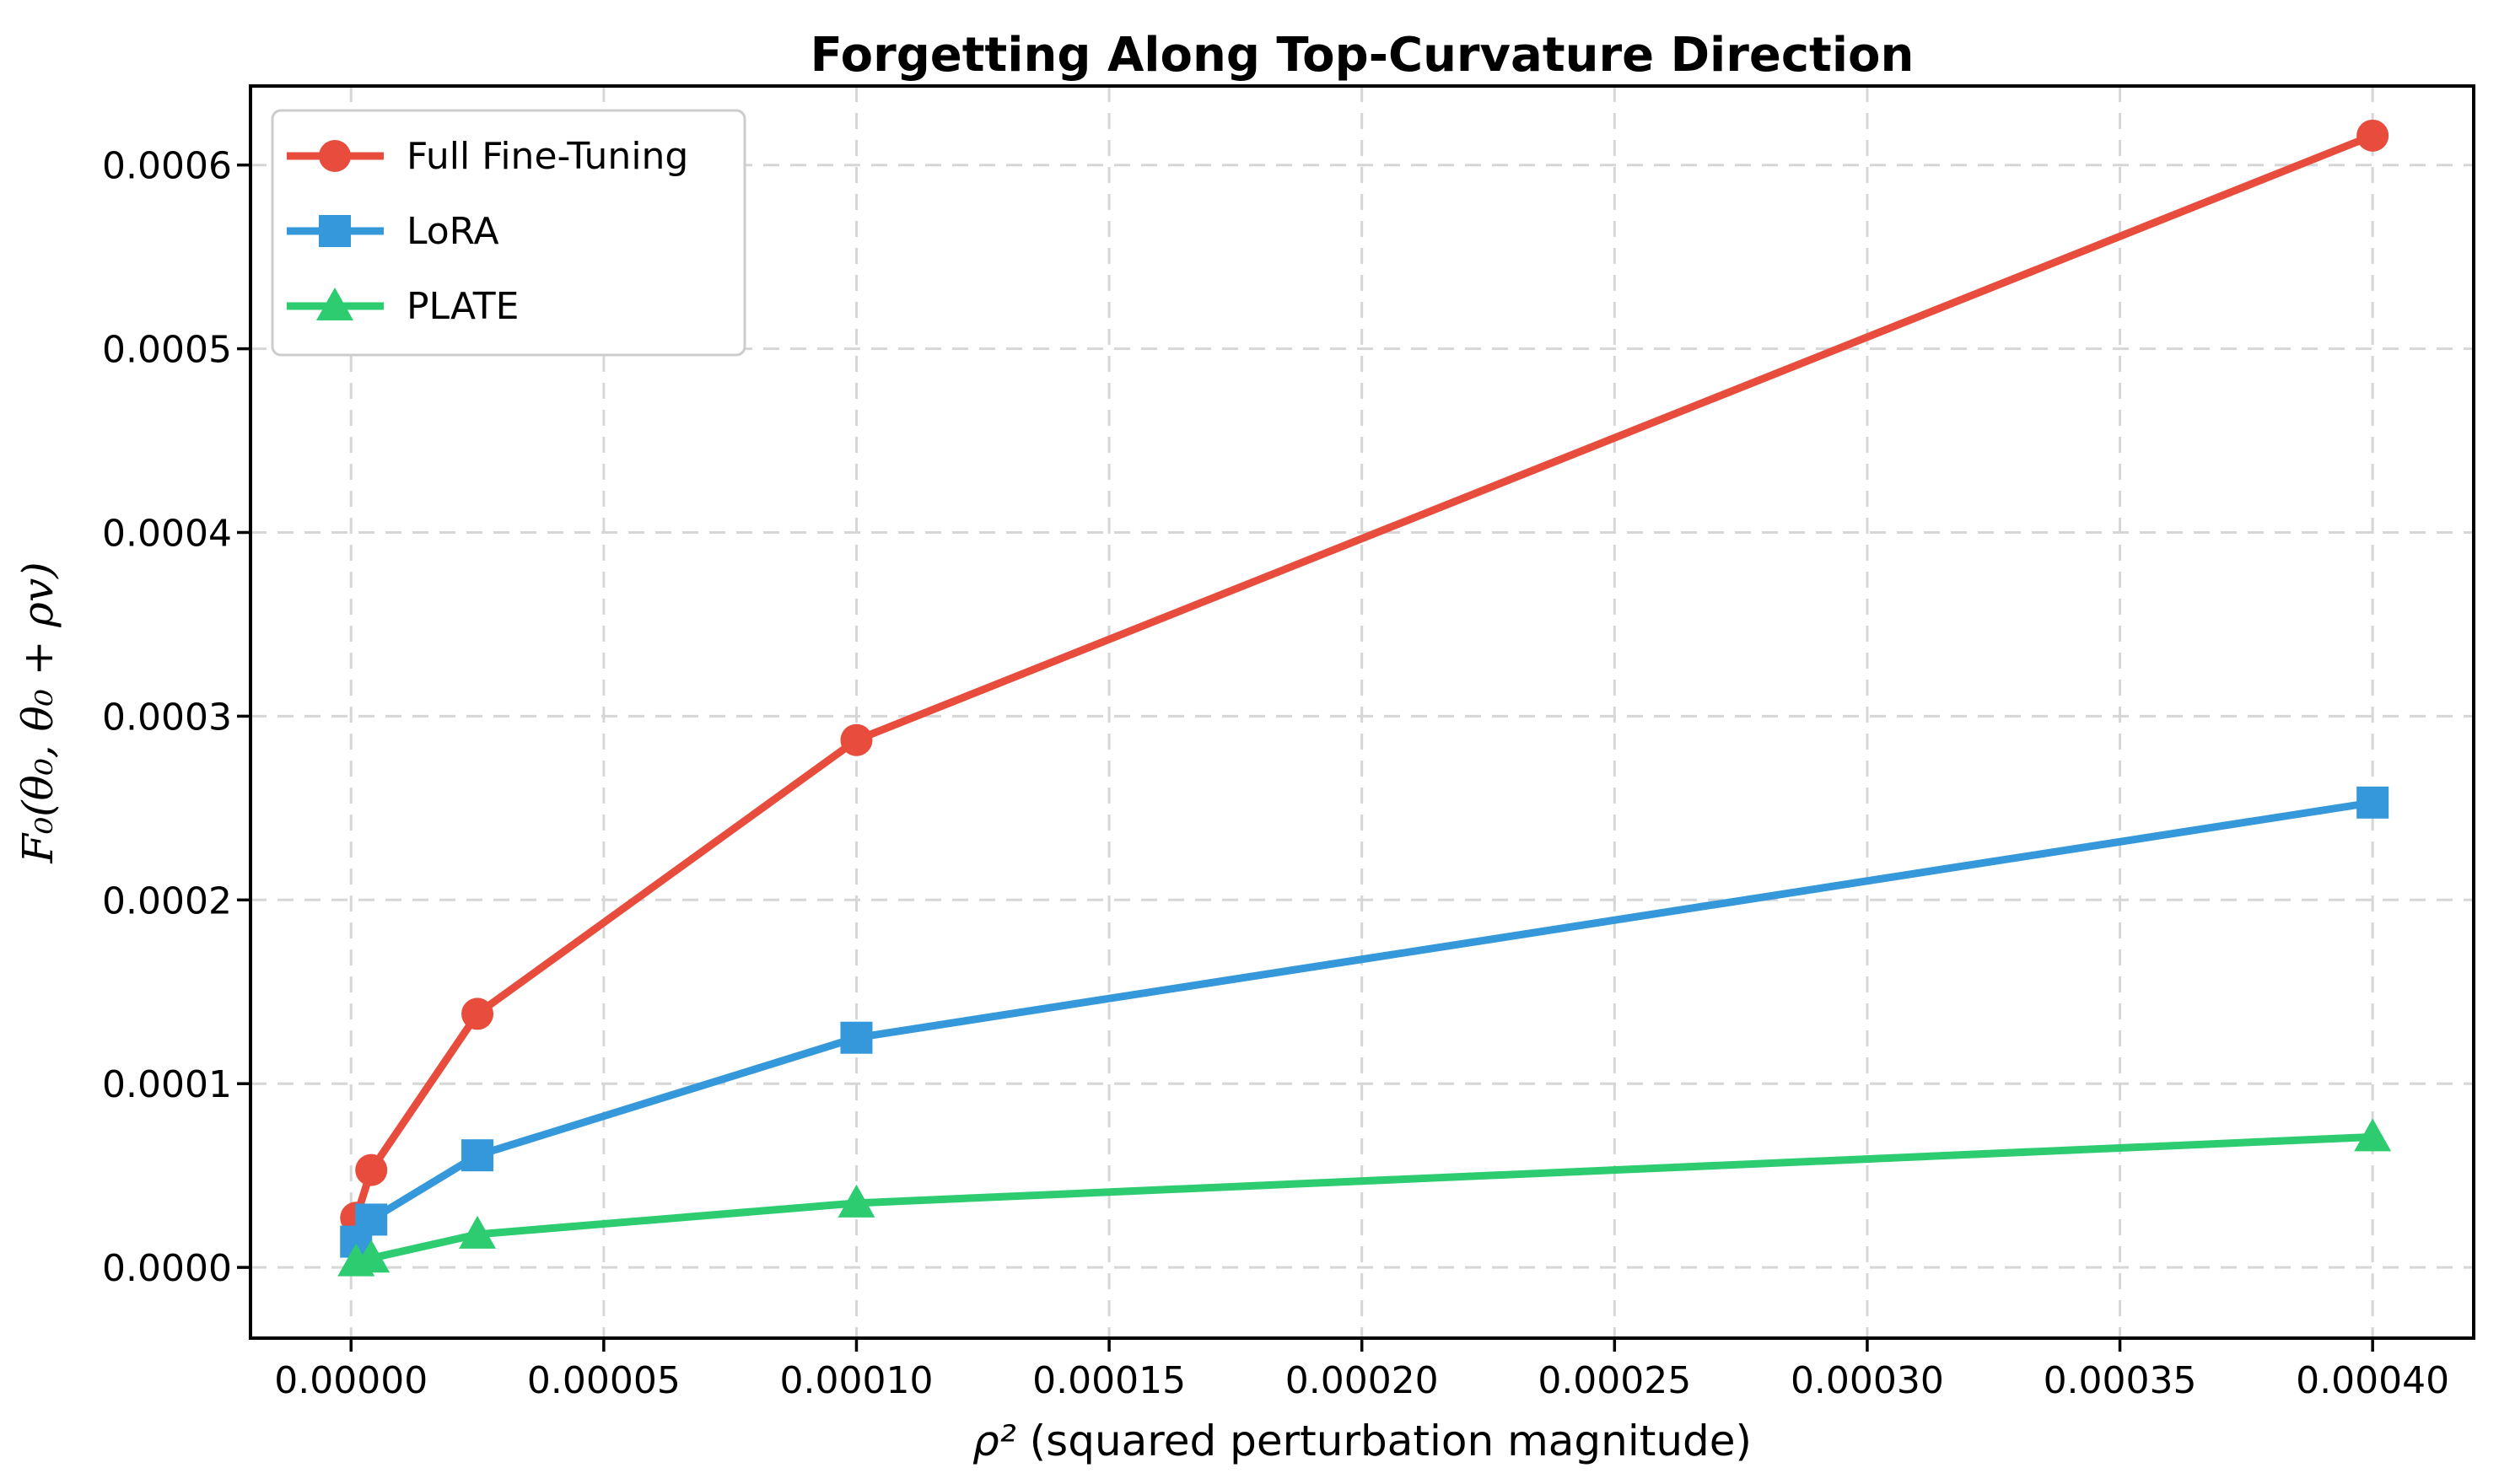 This screenshot has height=1484, width=2499. Describe the element at coordinates (393, 231) in the screenshot. I see `legend-item-lora: LoRA` at that location.